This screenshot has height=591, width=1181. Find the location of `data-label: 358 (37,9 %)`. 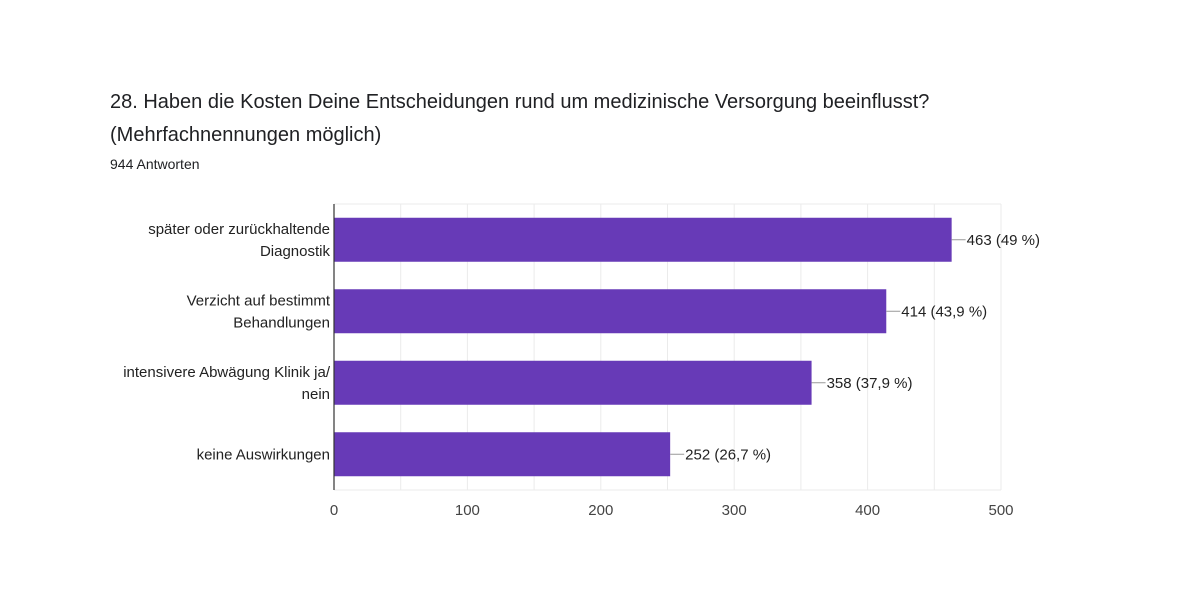

data-label: 358 (37,9 %) is located at coordinates (870, 383).